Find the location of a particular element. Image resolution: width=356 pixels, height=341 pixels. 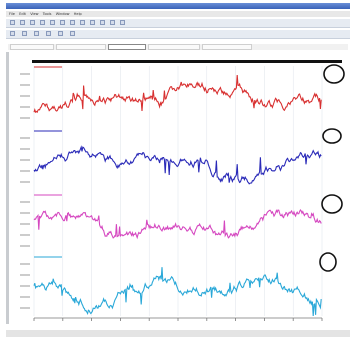

top-marker-bar is located at coordinates (187, 61).